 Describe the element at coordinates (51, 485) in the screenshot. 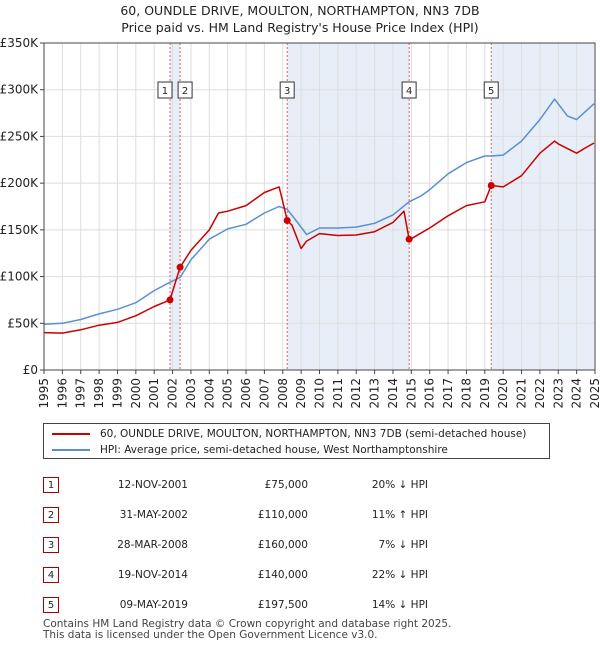

I see `row-number-badge: 1` at that location.